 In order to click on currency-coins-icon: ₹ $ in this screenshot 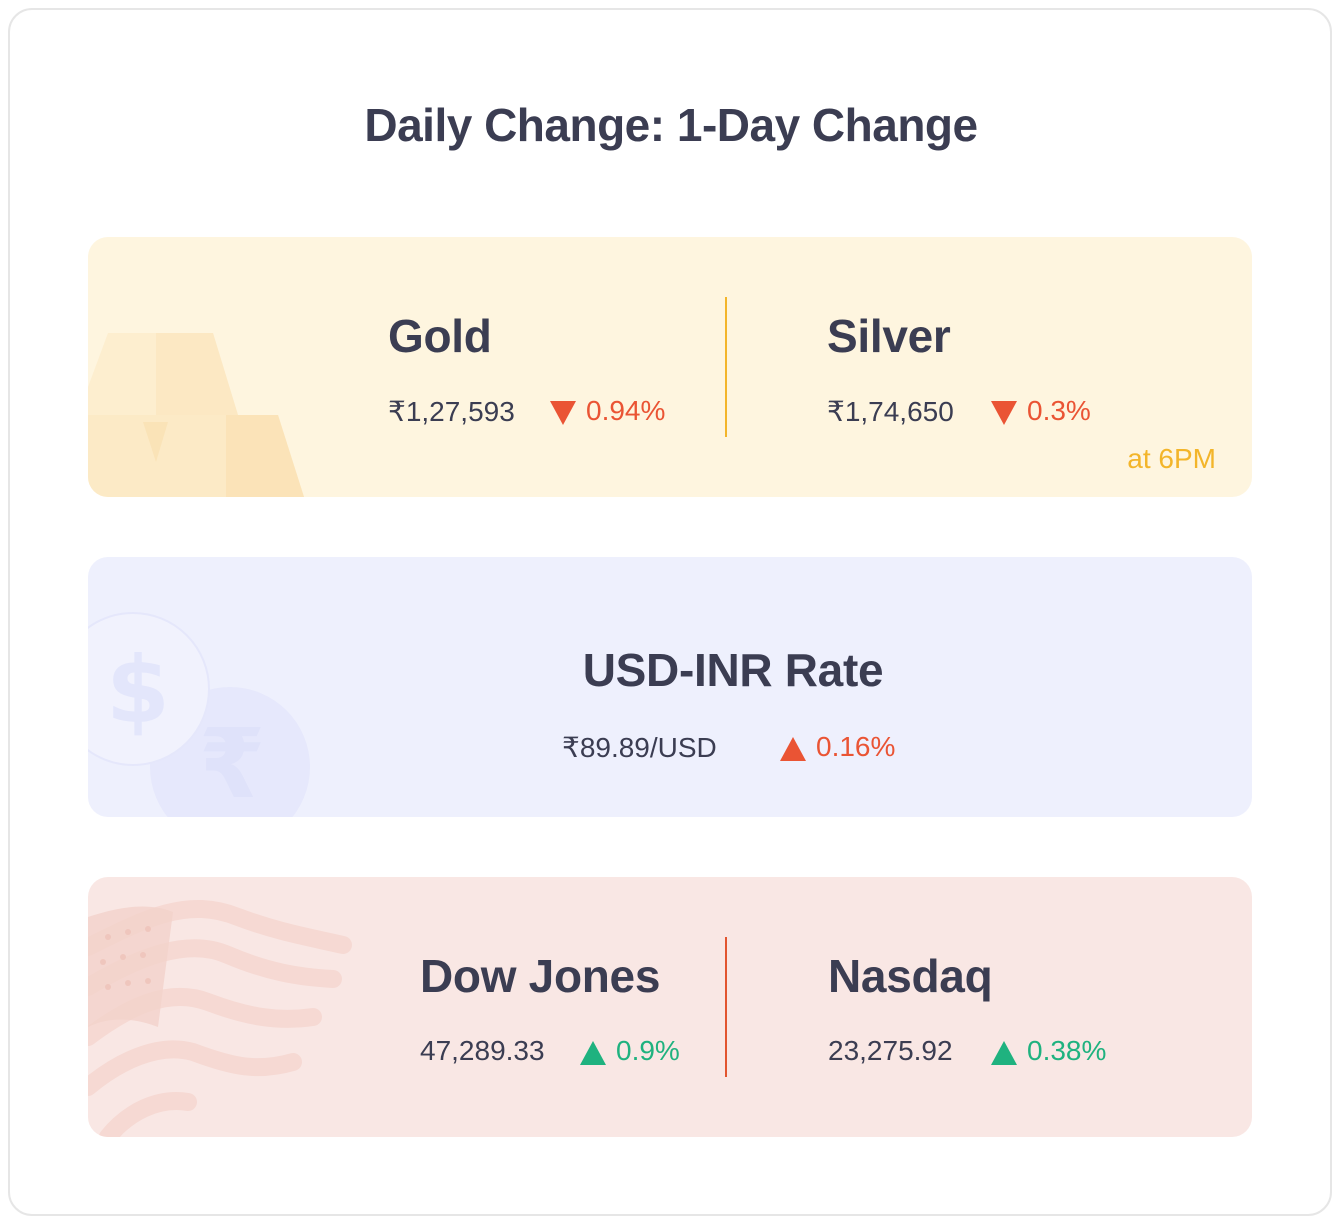, I will do `click(199, 714)`.